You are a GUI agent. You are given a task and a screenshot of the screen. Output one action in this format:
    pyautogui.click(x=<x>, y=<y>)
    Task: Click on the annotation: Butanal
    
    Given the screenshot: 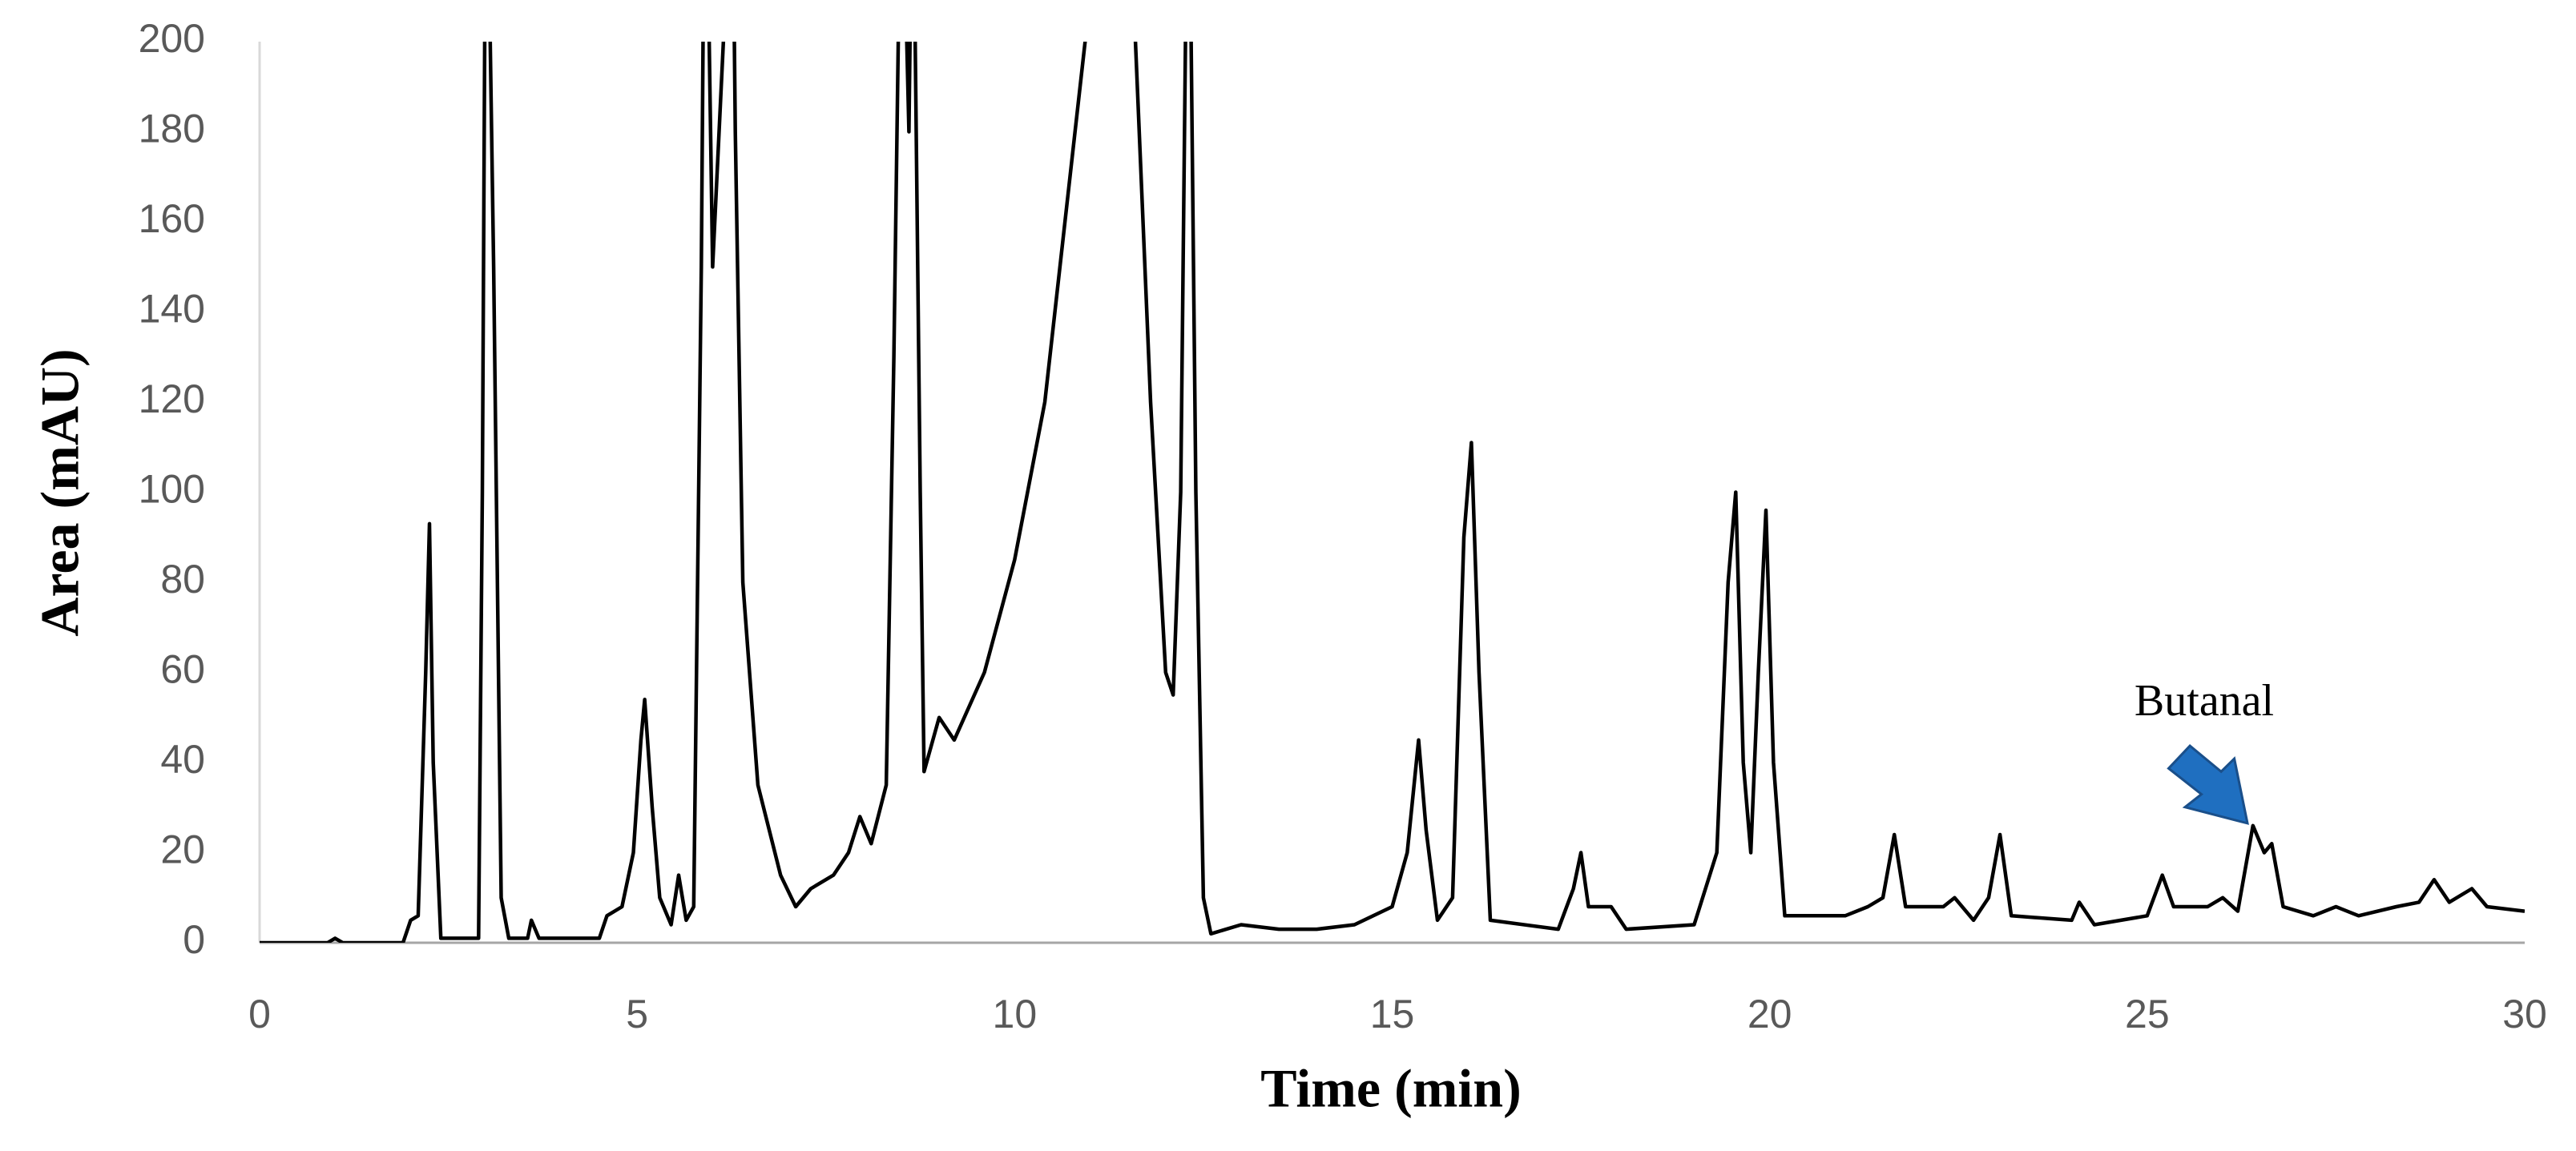 What is the action you would take?
    pyautogui.click(x=2204, y=701)
    